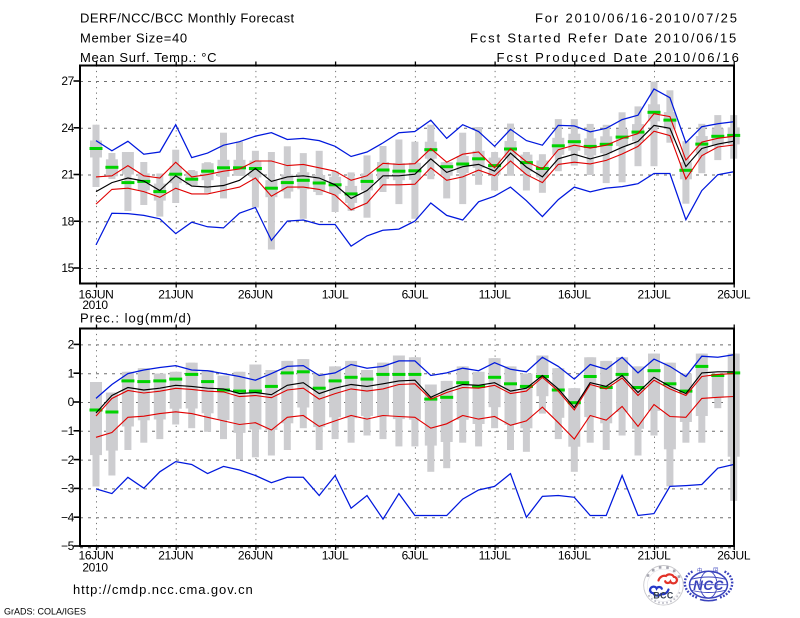  What do you see at coordinates (71, 373) in the screenshot?
I see `svg-text: 1` at bounding box center [71, 373].